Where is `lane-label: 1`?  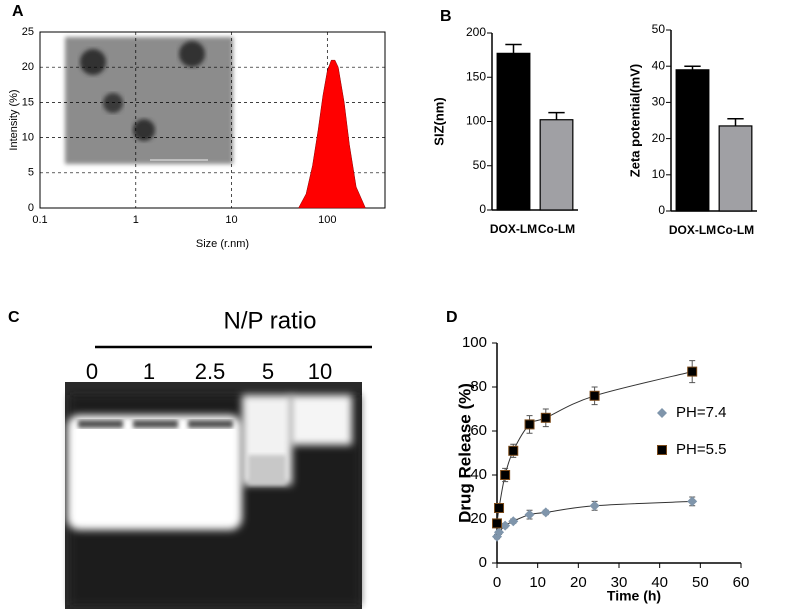
lane-label: 1 is located at coordinates (149, 371).